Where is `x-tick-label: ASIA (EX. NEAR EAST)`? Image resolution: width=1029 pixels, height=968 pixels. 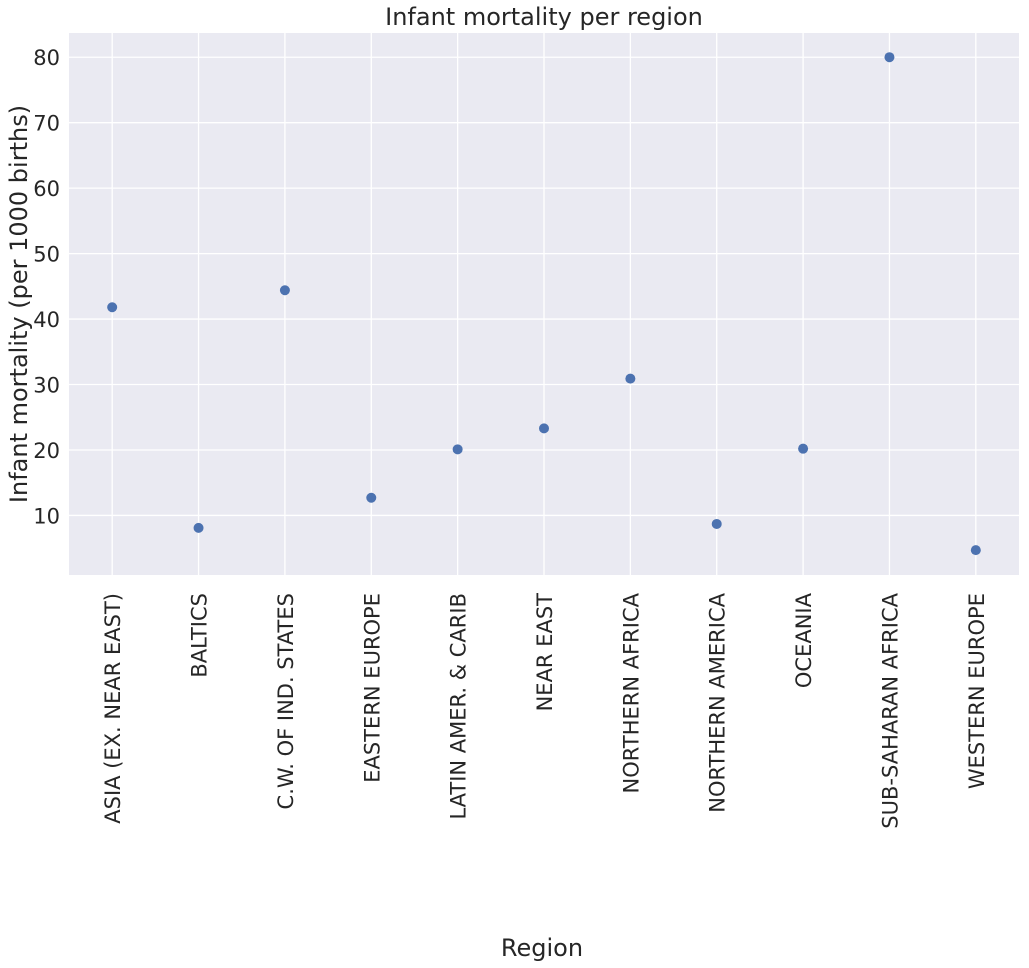
x-tick-label: ASIA (EX. NEAR EAST) is located at coordinates (113, 708).